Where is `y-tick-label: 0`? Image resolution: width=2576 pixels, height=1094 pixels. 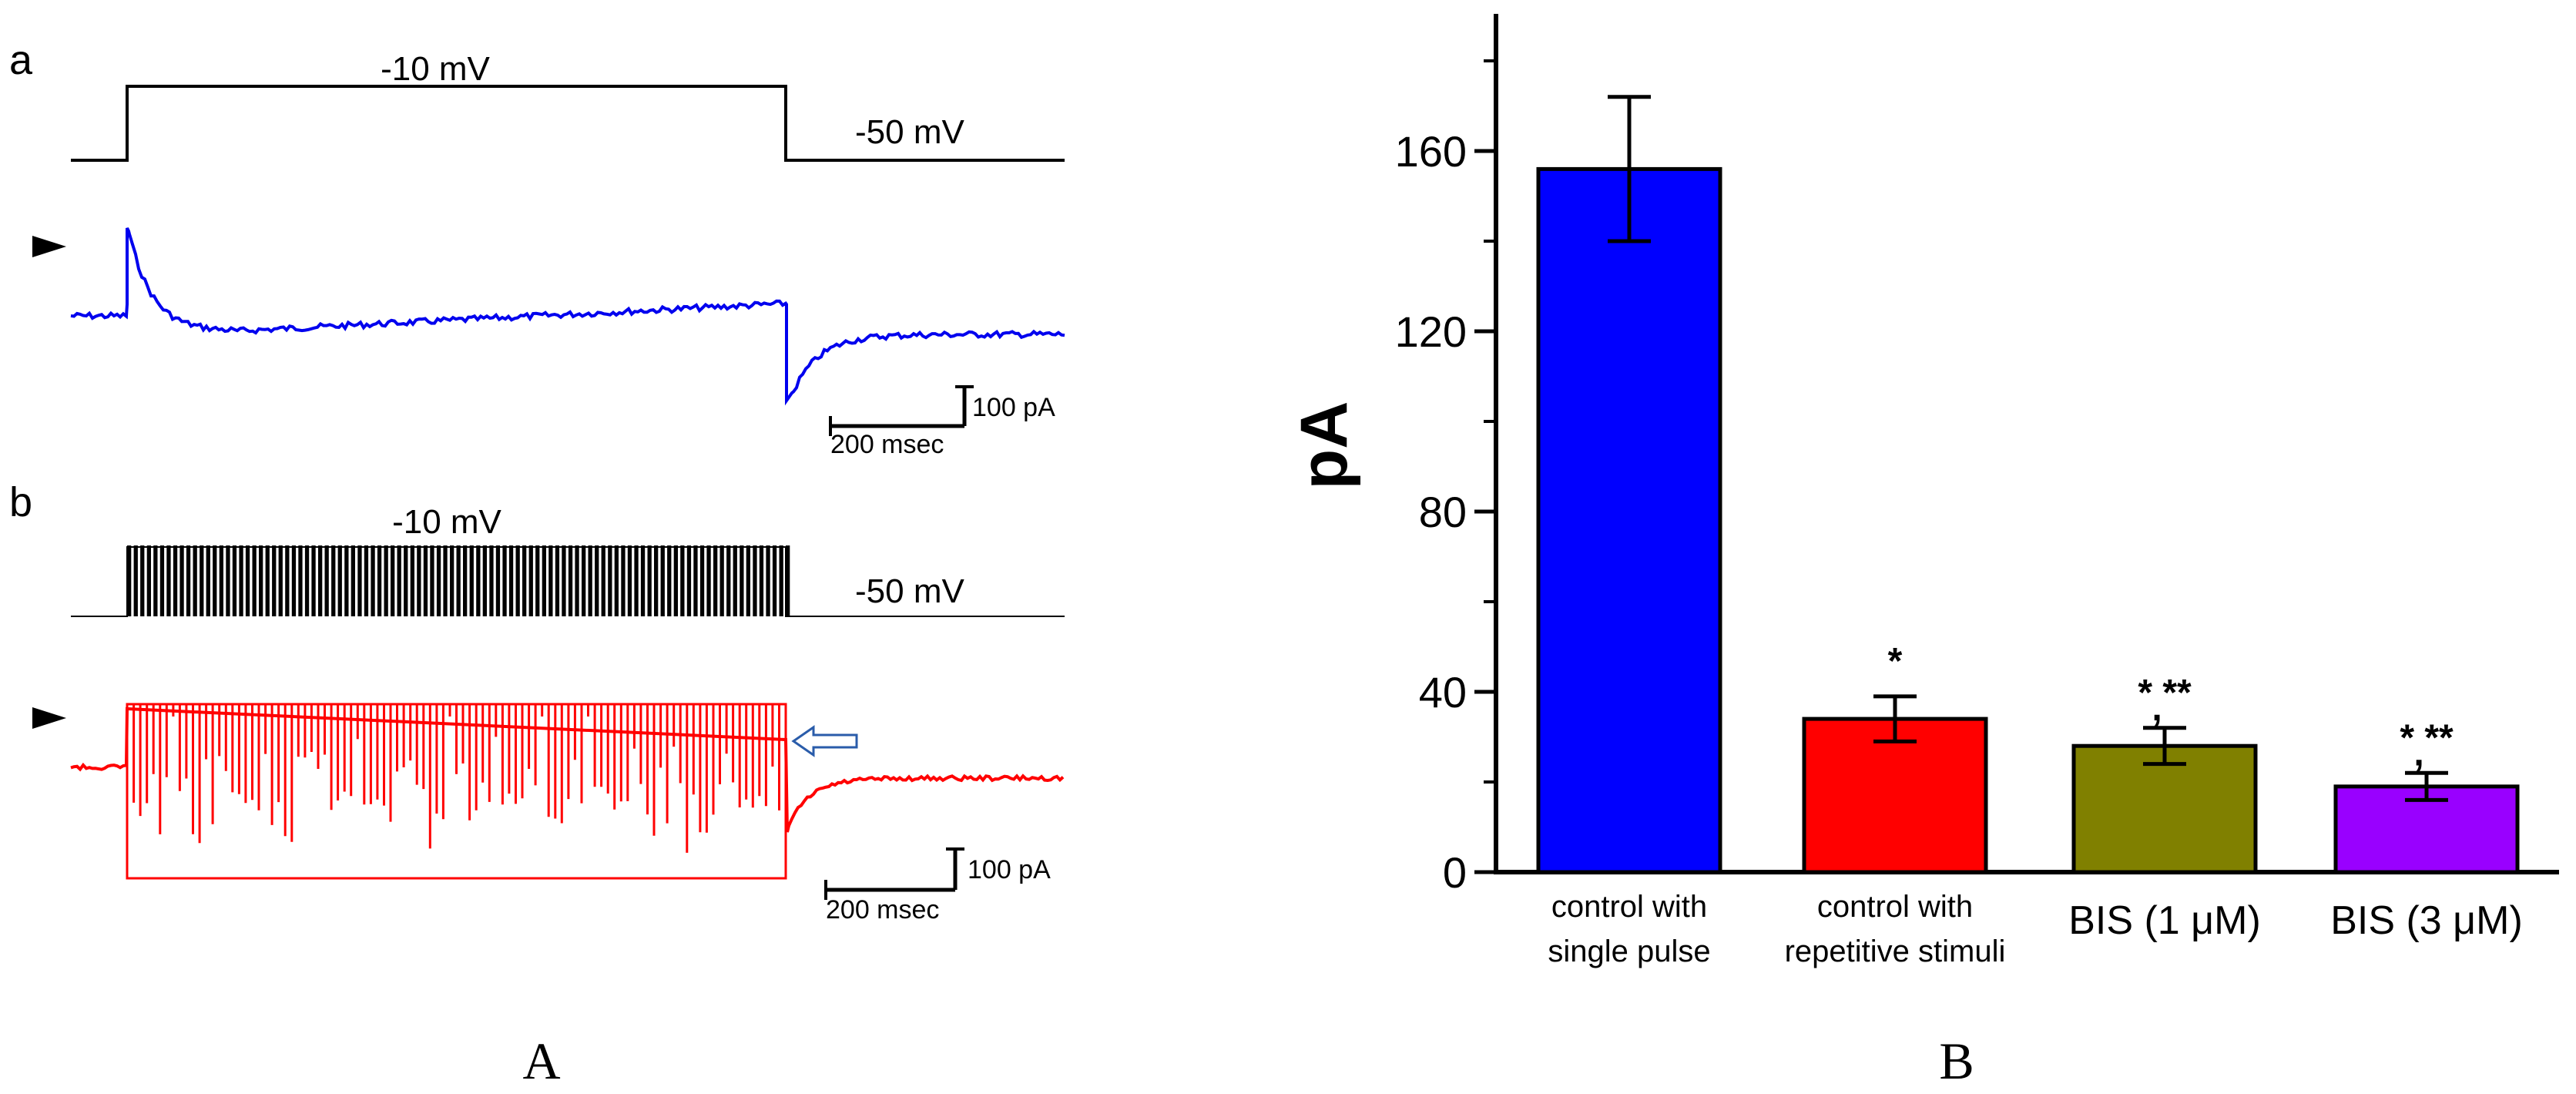
y-tick-label: 0 is located at coordinates (1455, 872).